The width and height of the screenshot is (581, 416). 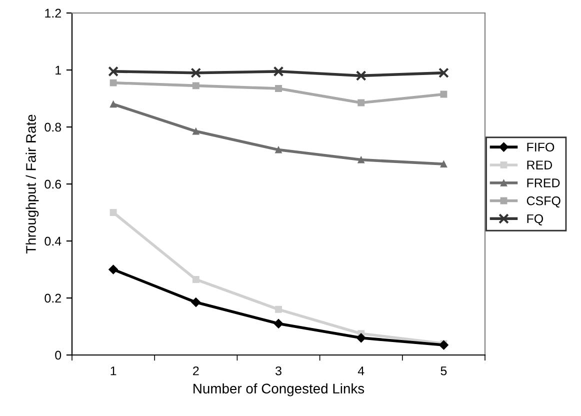 What do you see at coordinates (53, 127) in the screenshot?
I see `y-tick-label: 0.8` at bounding box center [53, 127].